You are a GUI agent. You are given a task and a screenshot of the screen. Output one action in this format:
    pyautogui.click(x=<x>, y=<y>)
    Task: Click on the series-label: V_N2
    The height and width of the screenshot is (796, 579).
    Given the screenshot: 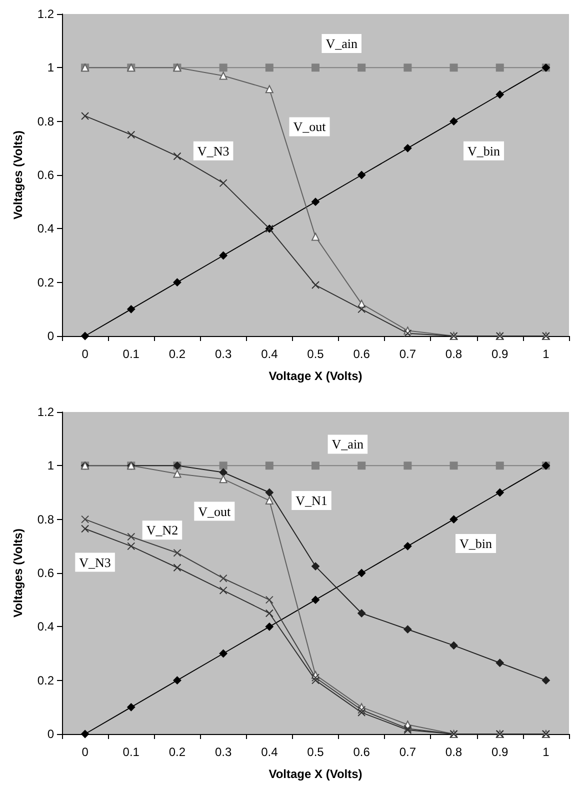 What is the action you would take?
    pyautogui.click(x=162, y=530)
    